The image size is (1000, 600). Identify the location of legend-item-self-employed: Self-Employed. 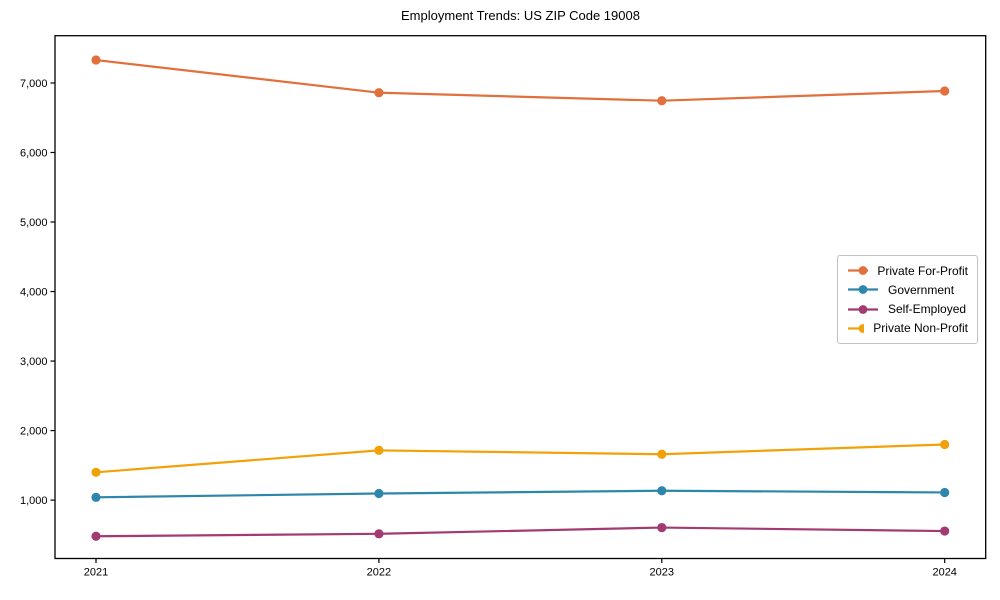
(907, 309).